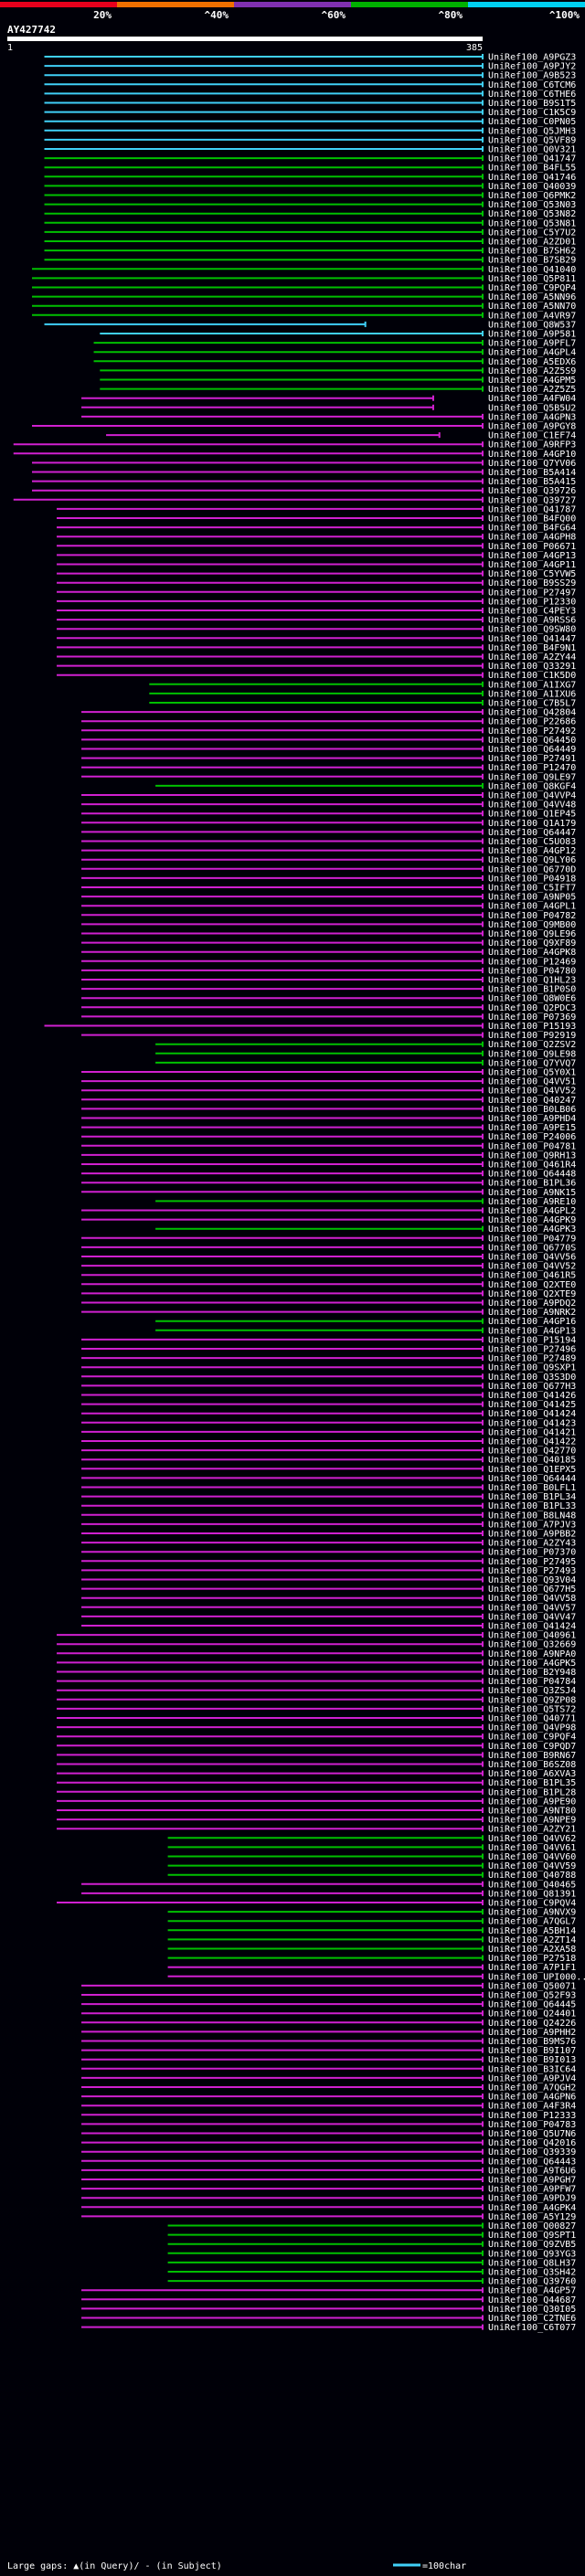 The image size is (585, 2576). I want to click on hit-row: UniRef100_A4F3R4, so click(328, 2107).